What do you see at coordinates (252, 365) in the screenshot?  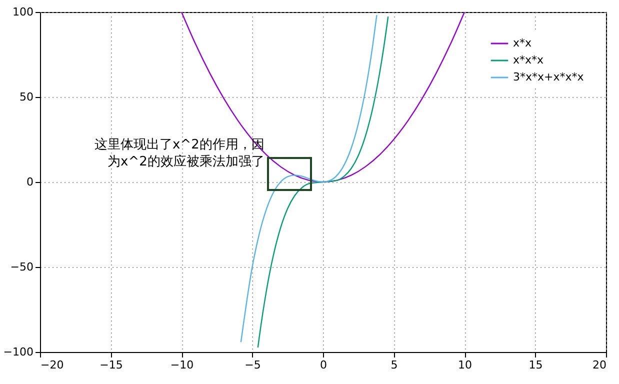 I see `x-tick-label: −5` at bounding box center [252, 365].